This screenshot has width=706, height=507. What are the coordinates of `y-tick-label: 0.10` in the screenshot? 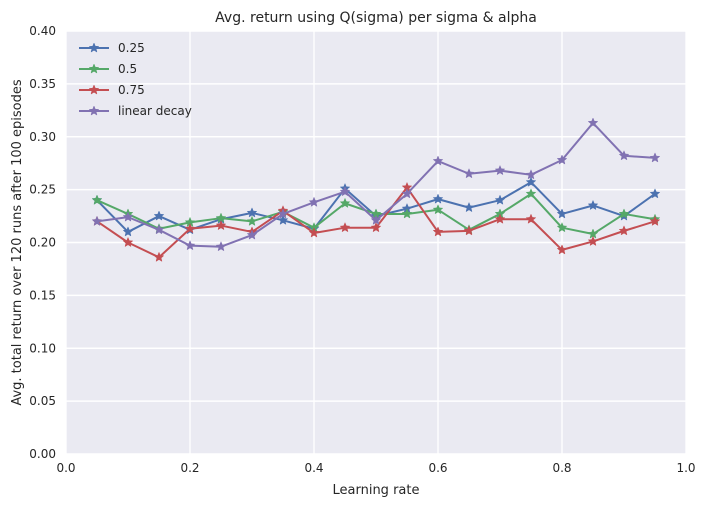 It's located at (42, 348).